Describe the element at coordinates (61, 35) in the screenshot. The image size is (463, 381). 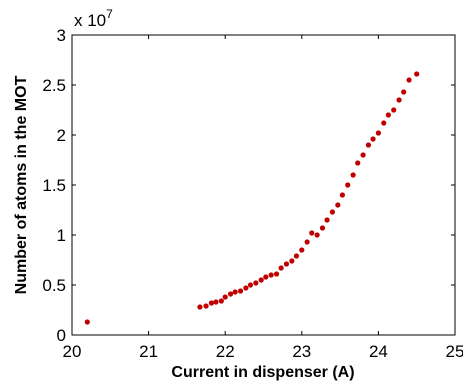
I see `y-tick-label: 3` at that location.